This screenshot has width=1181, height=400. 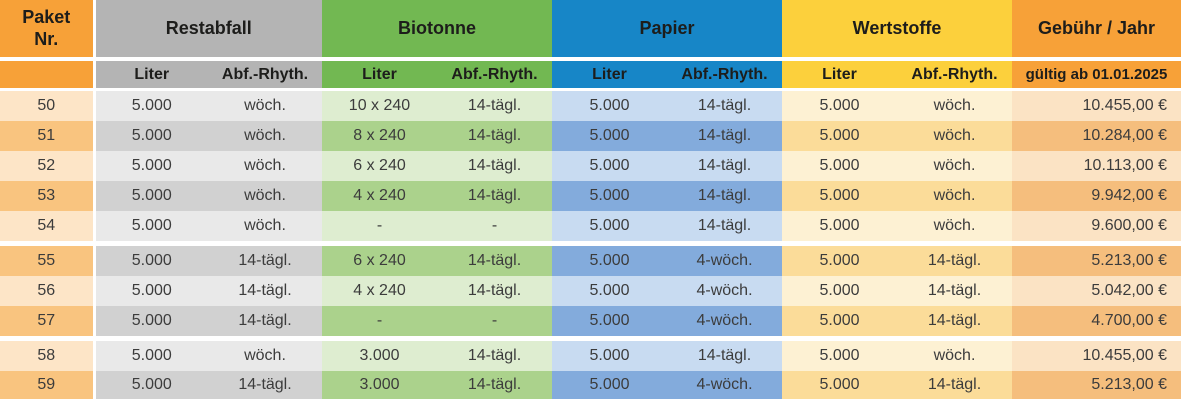 What do you see at coordinates (839, 75) in the screenshot?
I see `subheader-wertstoffe-liter: Liter` at bounding box center [839, 75].